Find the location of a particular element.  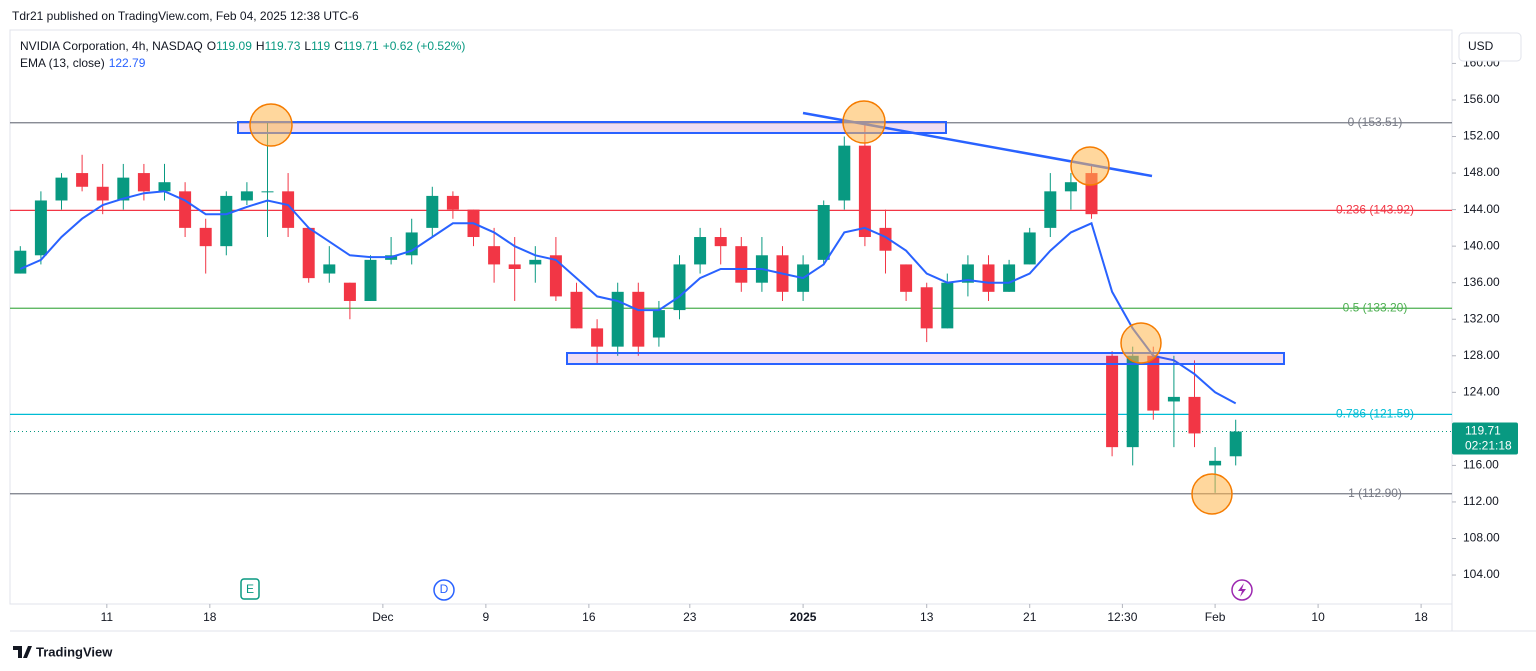

support-zone is located at coordinates (925, 358).